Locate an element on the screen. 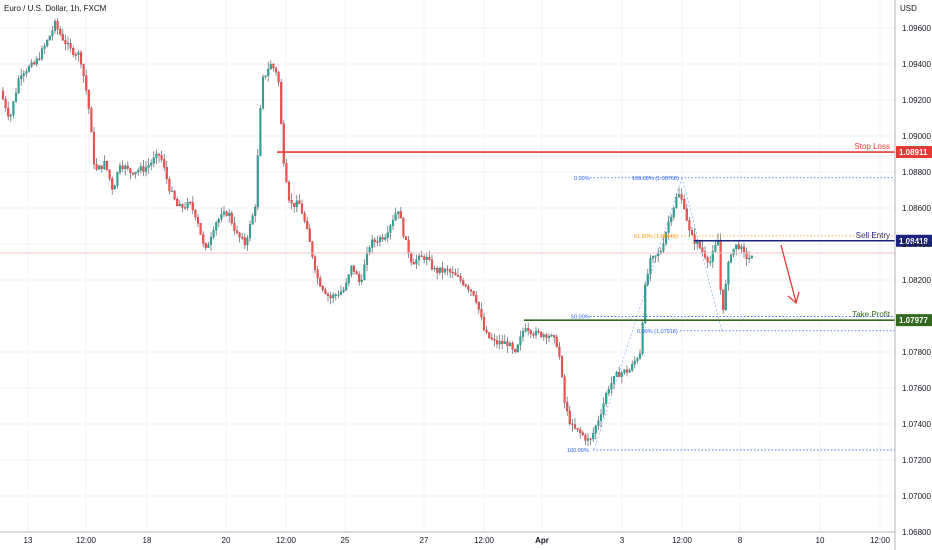  price-tick-label: 1.07600 is located at coordinates (916, 388).